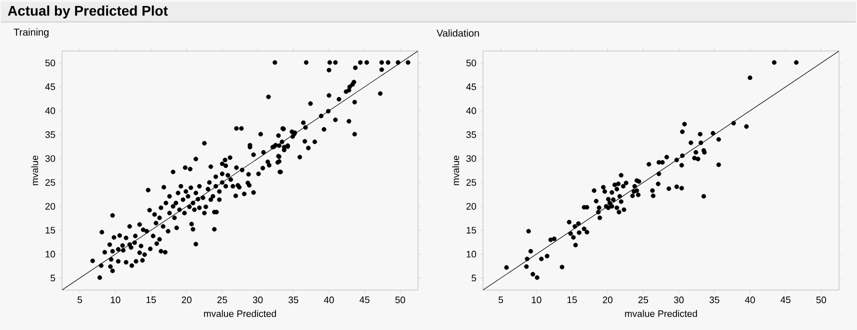  What do you see at coordinates (31, 33) in the screenshot?
I see `chart-subtitle: Training` at bounding box center [31, 33].